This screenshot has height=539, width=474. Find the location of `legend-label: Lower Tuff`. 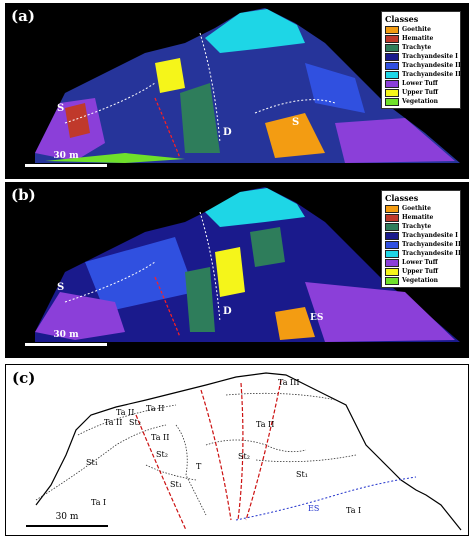

legend-label: Lower Tuff is located at coordinates (420, 83).